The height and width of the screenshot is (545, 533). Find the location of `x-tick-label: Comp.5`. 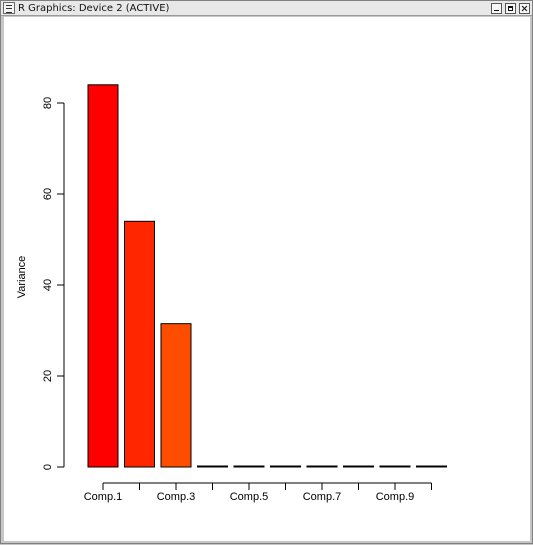

x-tick-label: Comp.5 is located at coordinates (249, 497).